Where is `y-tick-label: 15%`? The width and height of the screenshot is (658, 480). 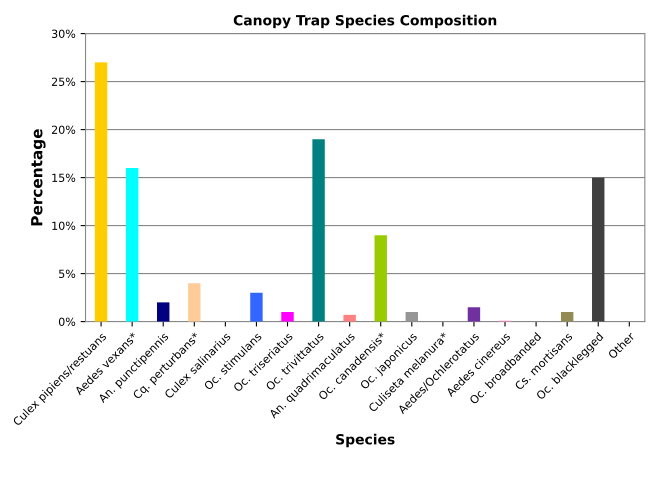
y-tick-label: 15% is located at coordinates (64, 178).